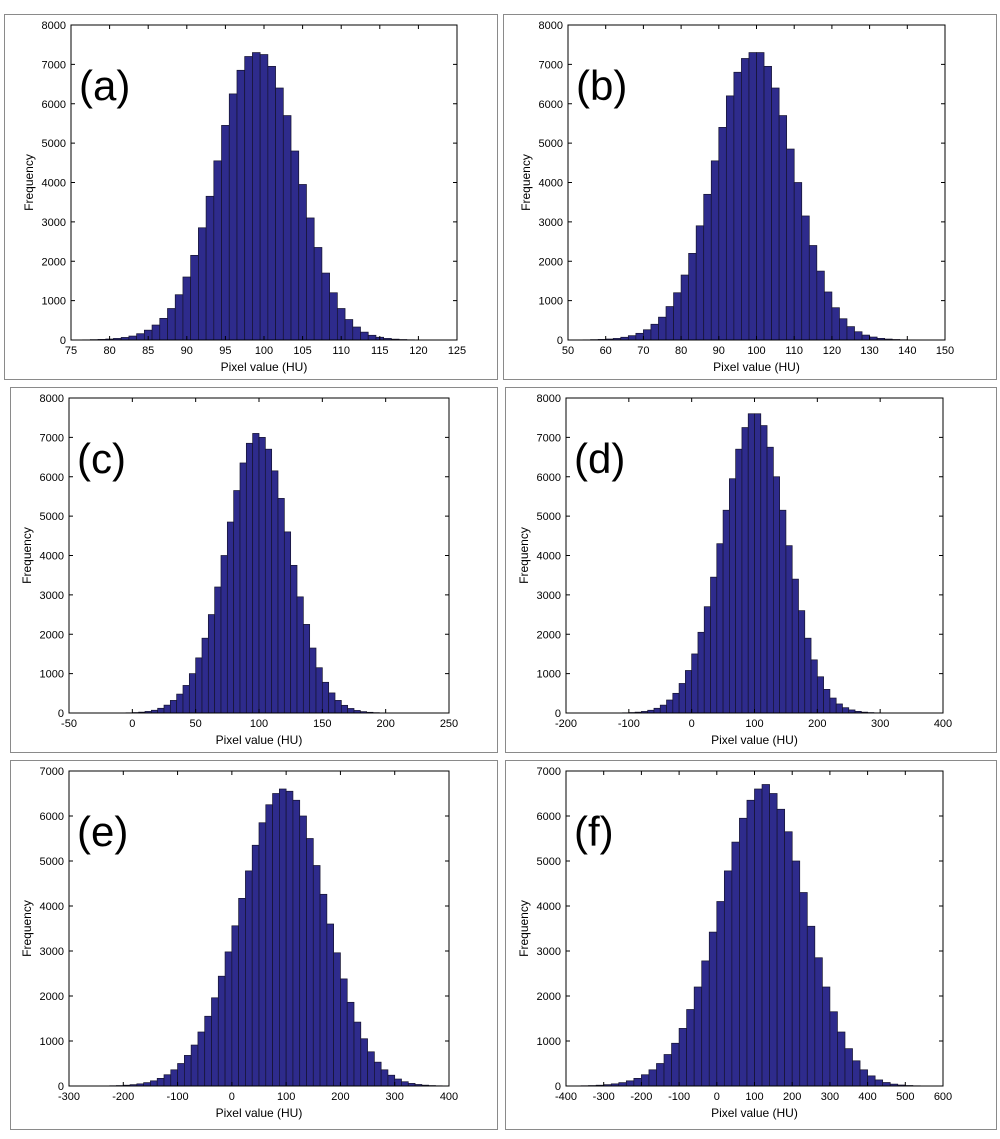 The image size is (1000, 1139). What do you see at coordinates (341, 351) in the screenshot?
I see `x-tick-label: 110` at bounding box center [341, 351].